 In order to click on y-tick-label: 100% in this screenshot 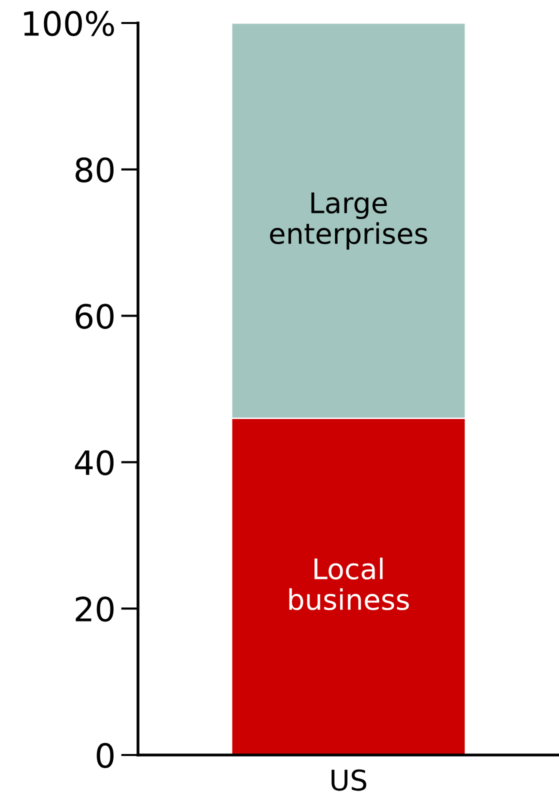, I will do `click(69, 23)`.